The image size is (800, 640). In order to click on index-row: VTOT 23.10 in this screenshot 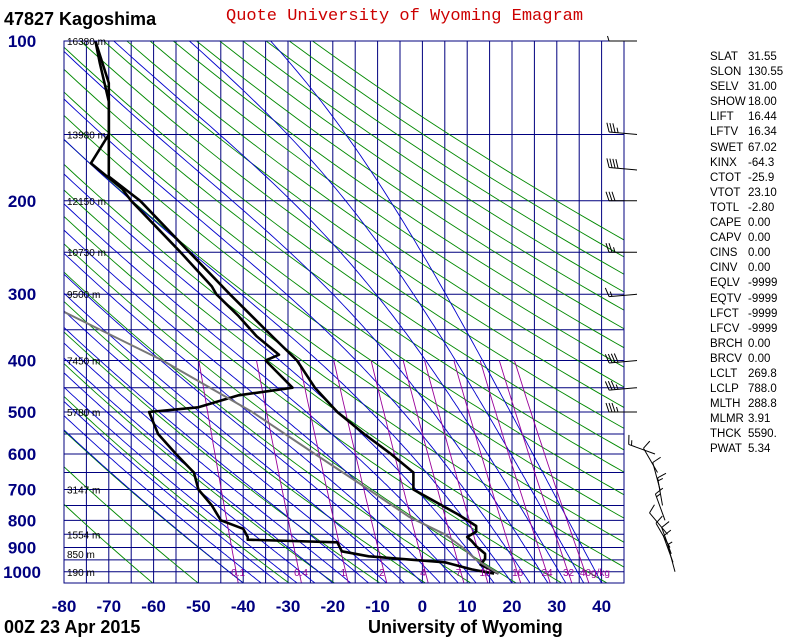, I will do `click(746, 193)`.